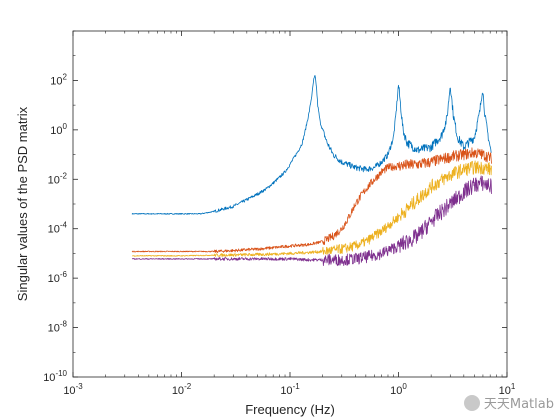 The image size is (560, 420). I want to click on svg-text: 10¹, so click(507, 389).